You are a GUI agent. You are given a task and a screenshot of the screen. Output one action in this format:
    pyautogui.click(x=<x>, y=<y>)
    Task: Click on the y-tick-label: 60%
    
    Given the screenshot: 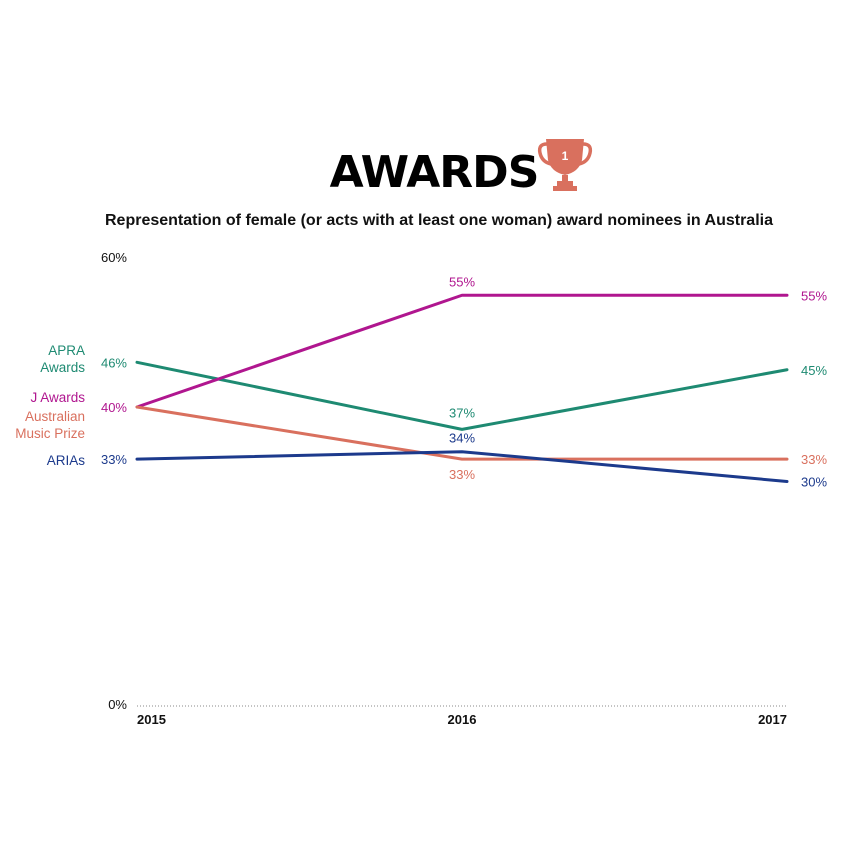 What is the action you would take?
    pyautogui.click(x=114, y=257)
    